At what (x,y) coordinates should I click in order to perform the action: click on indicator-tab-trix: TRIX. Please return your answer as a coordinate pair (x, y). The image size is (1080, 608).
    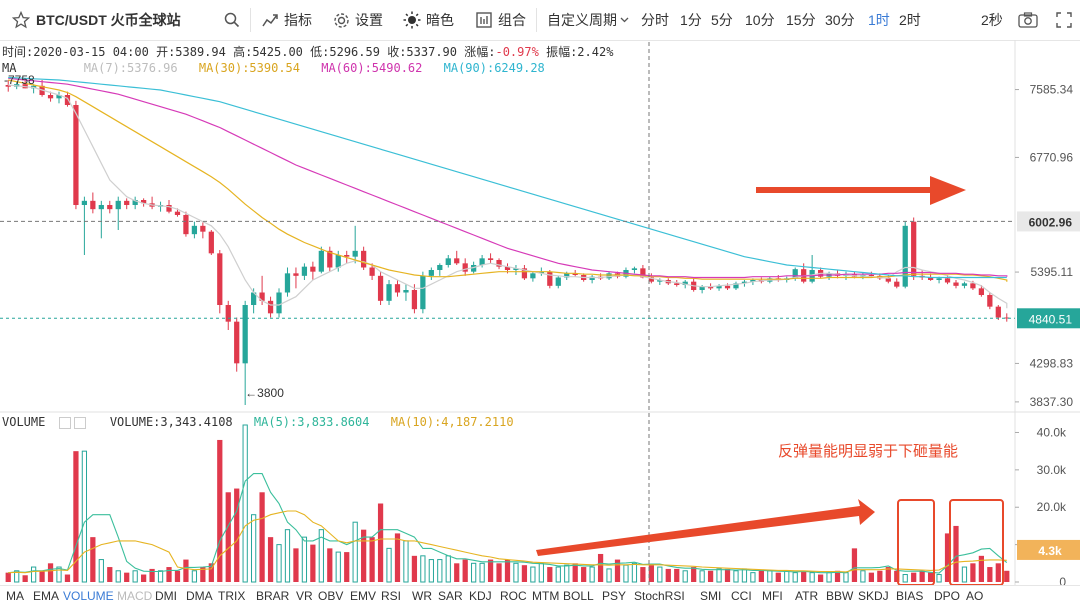
    Looking at the image, I should click on (232, 596).